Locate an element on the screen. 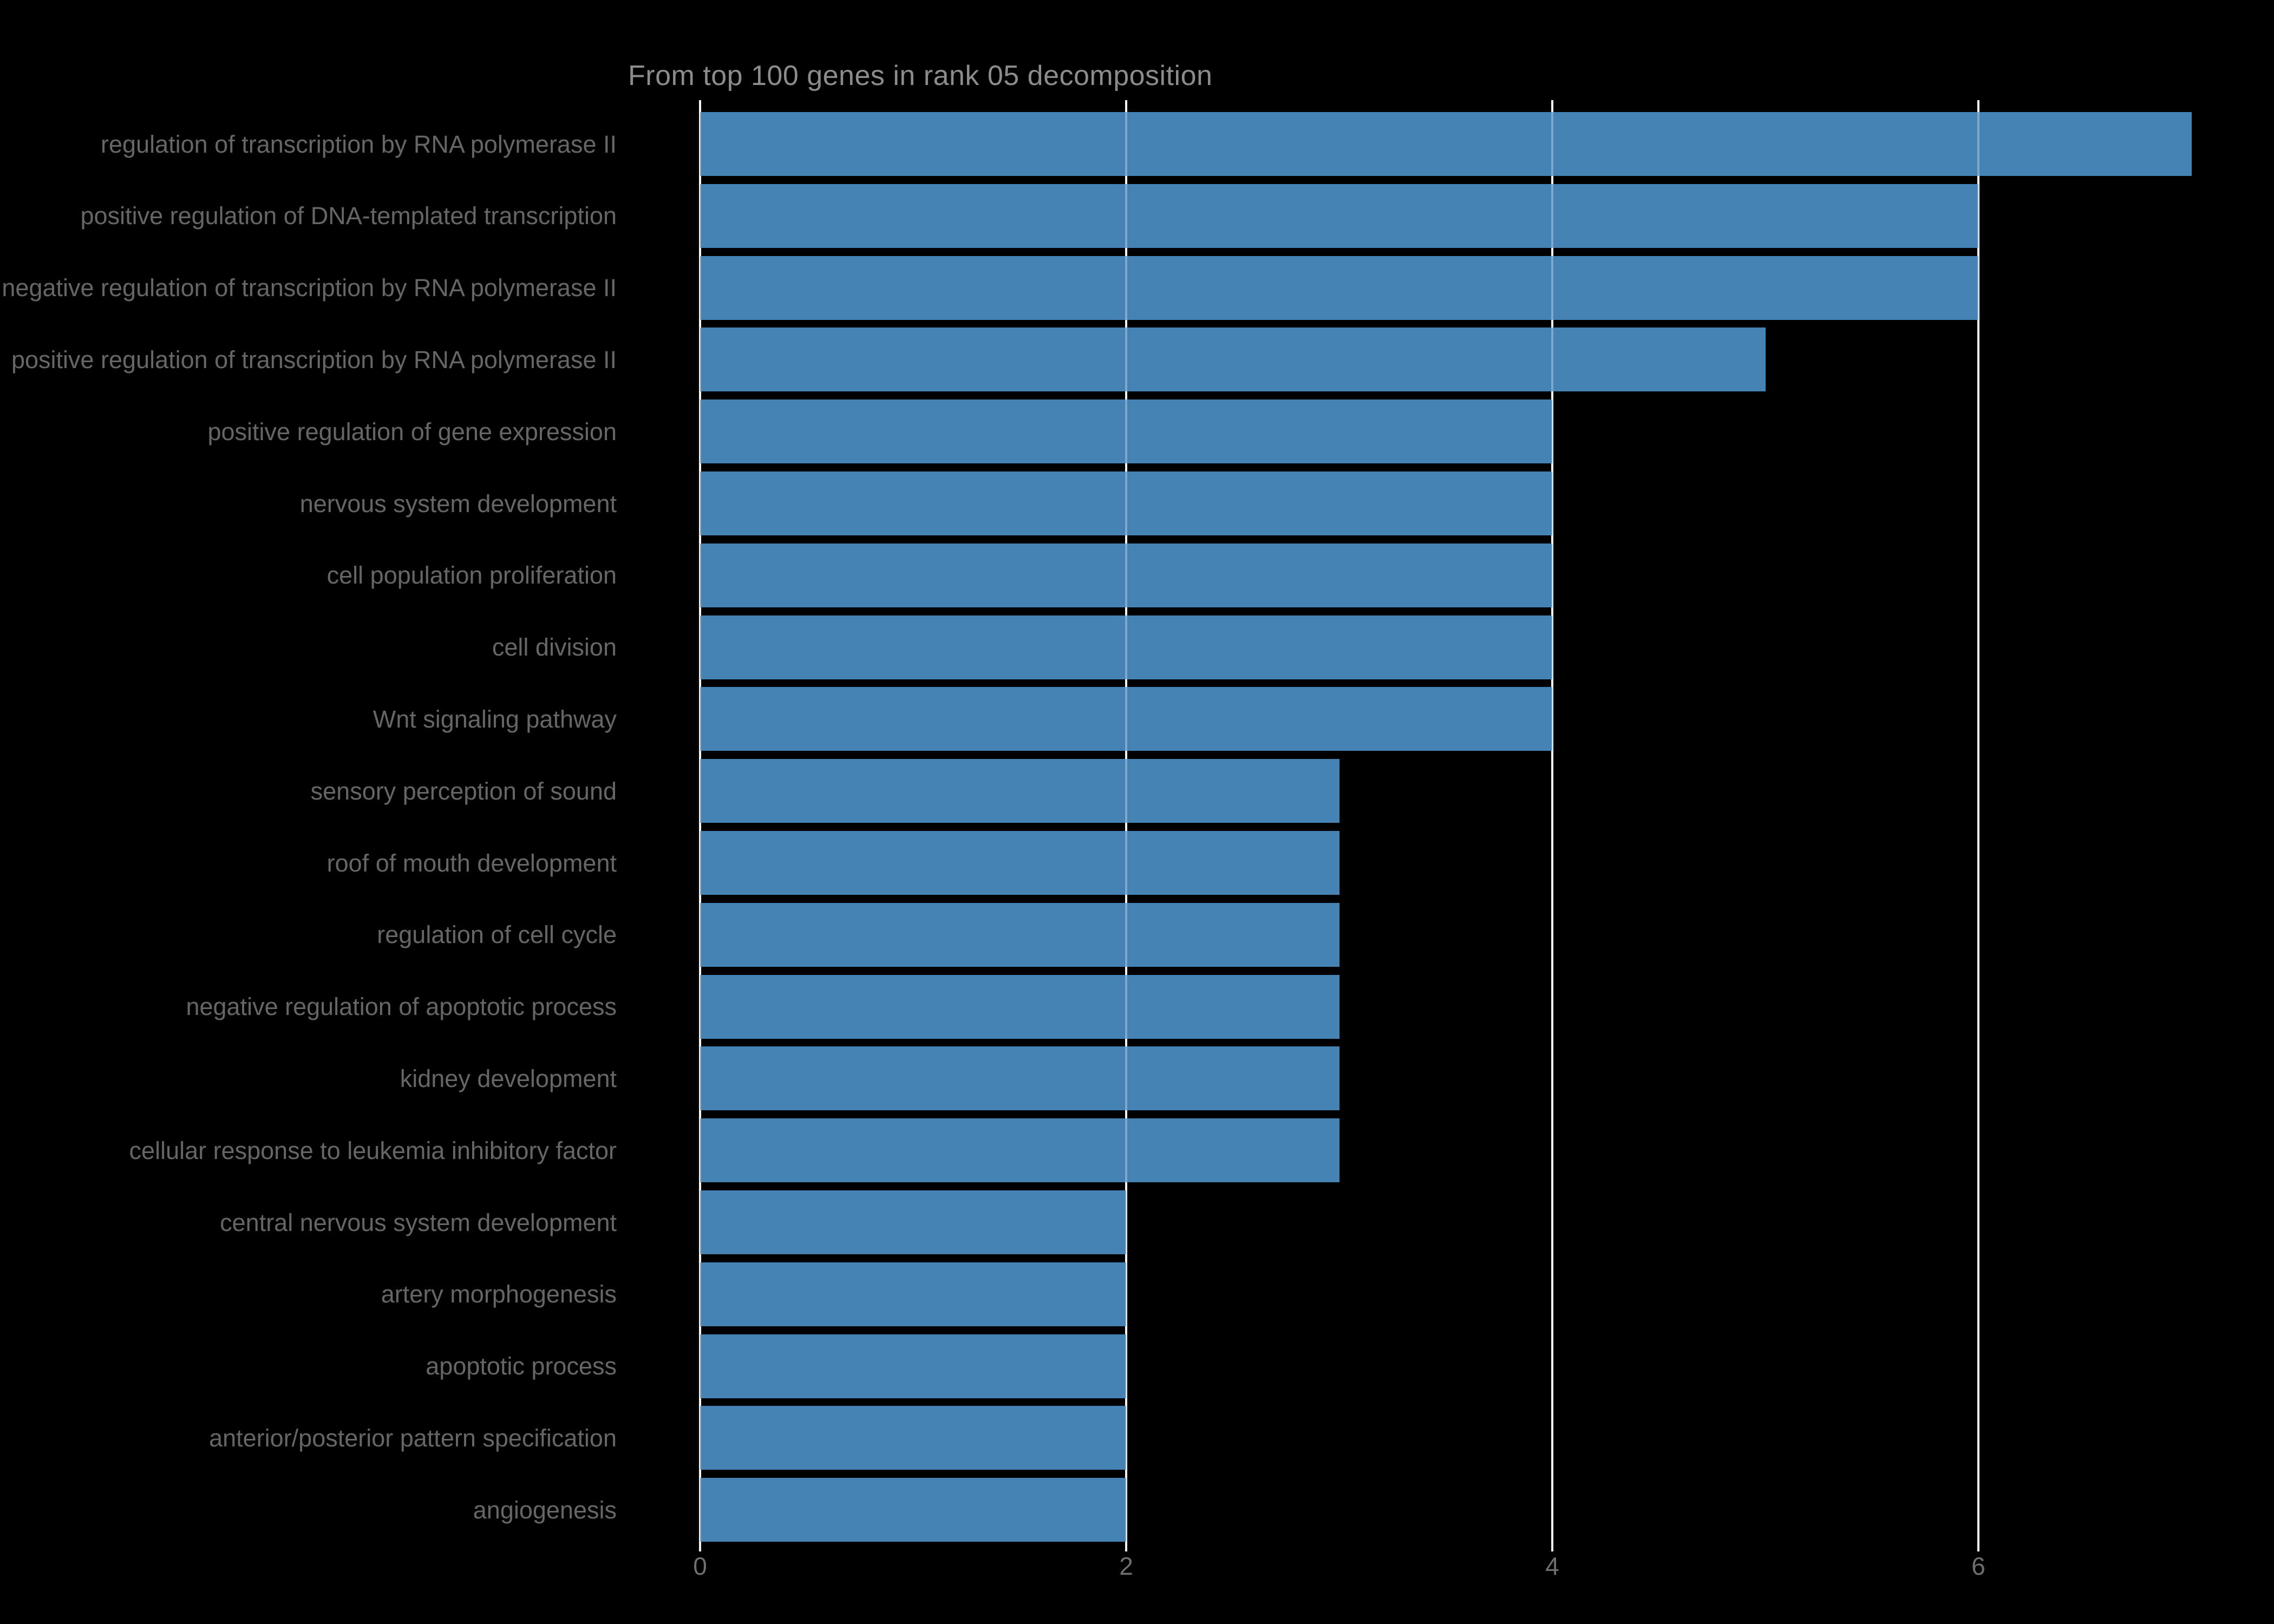 The width and height of the screenshot is (2274, 1624). y-axis-label: kidney development is located at coordinates (509, 1078).